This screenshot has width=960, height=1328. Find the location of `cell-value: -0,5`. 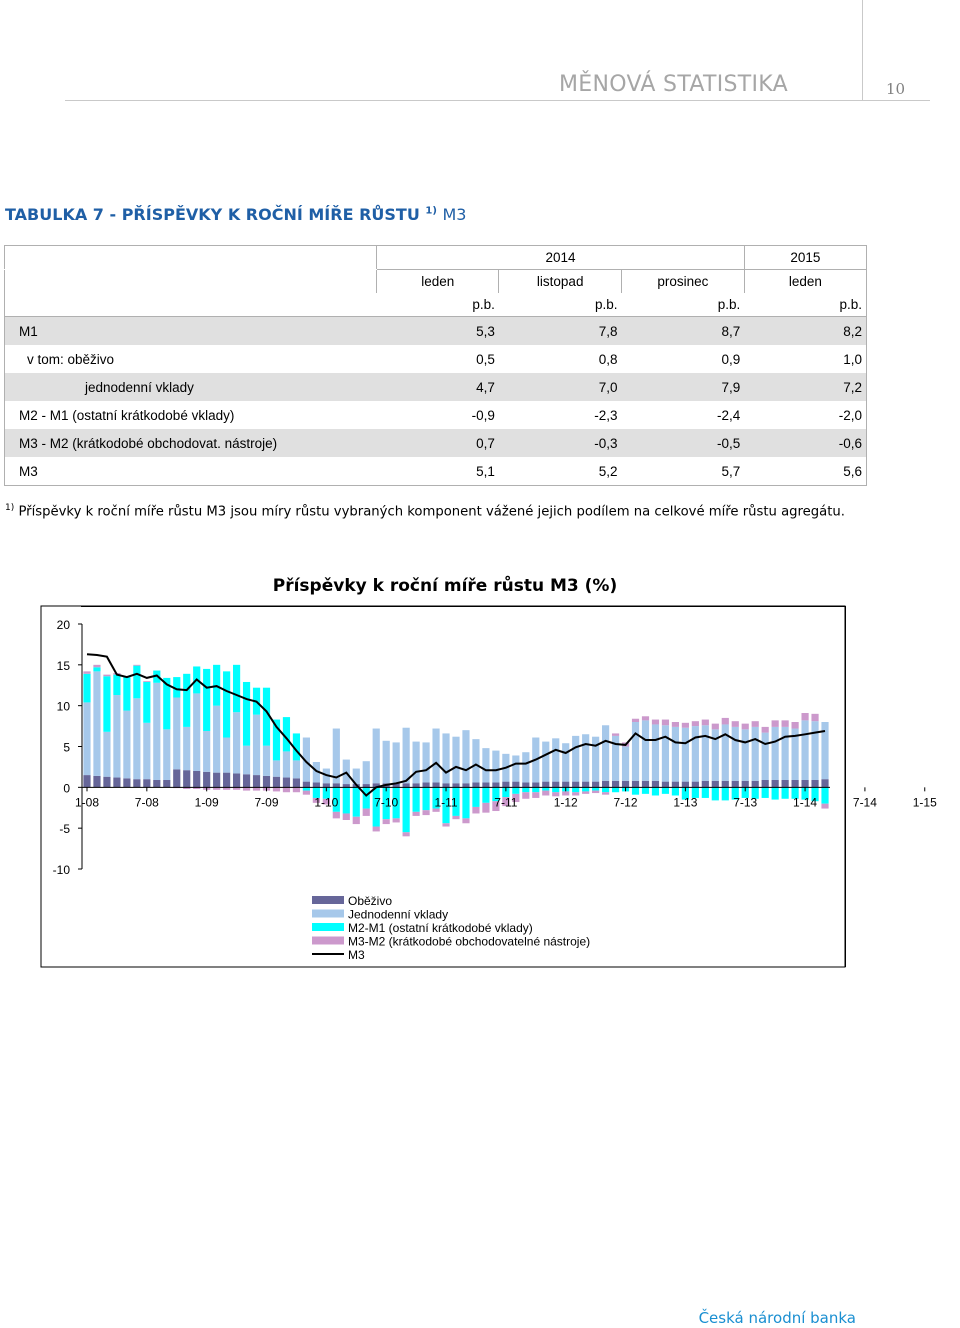

cell-value: -0,5 is located at coordinates (683, 443).